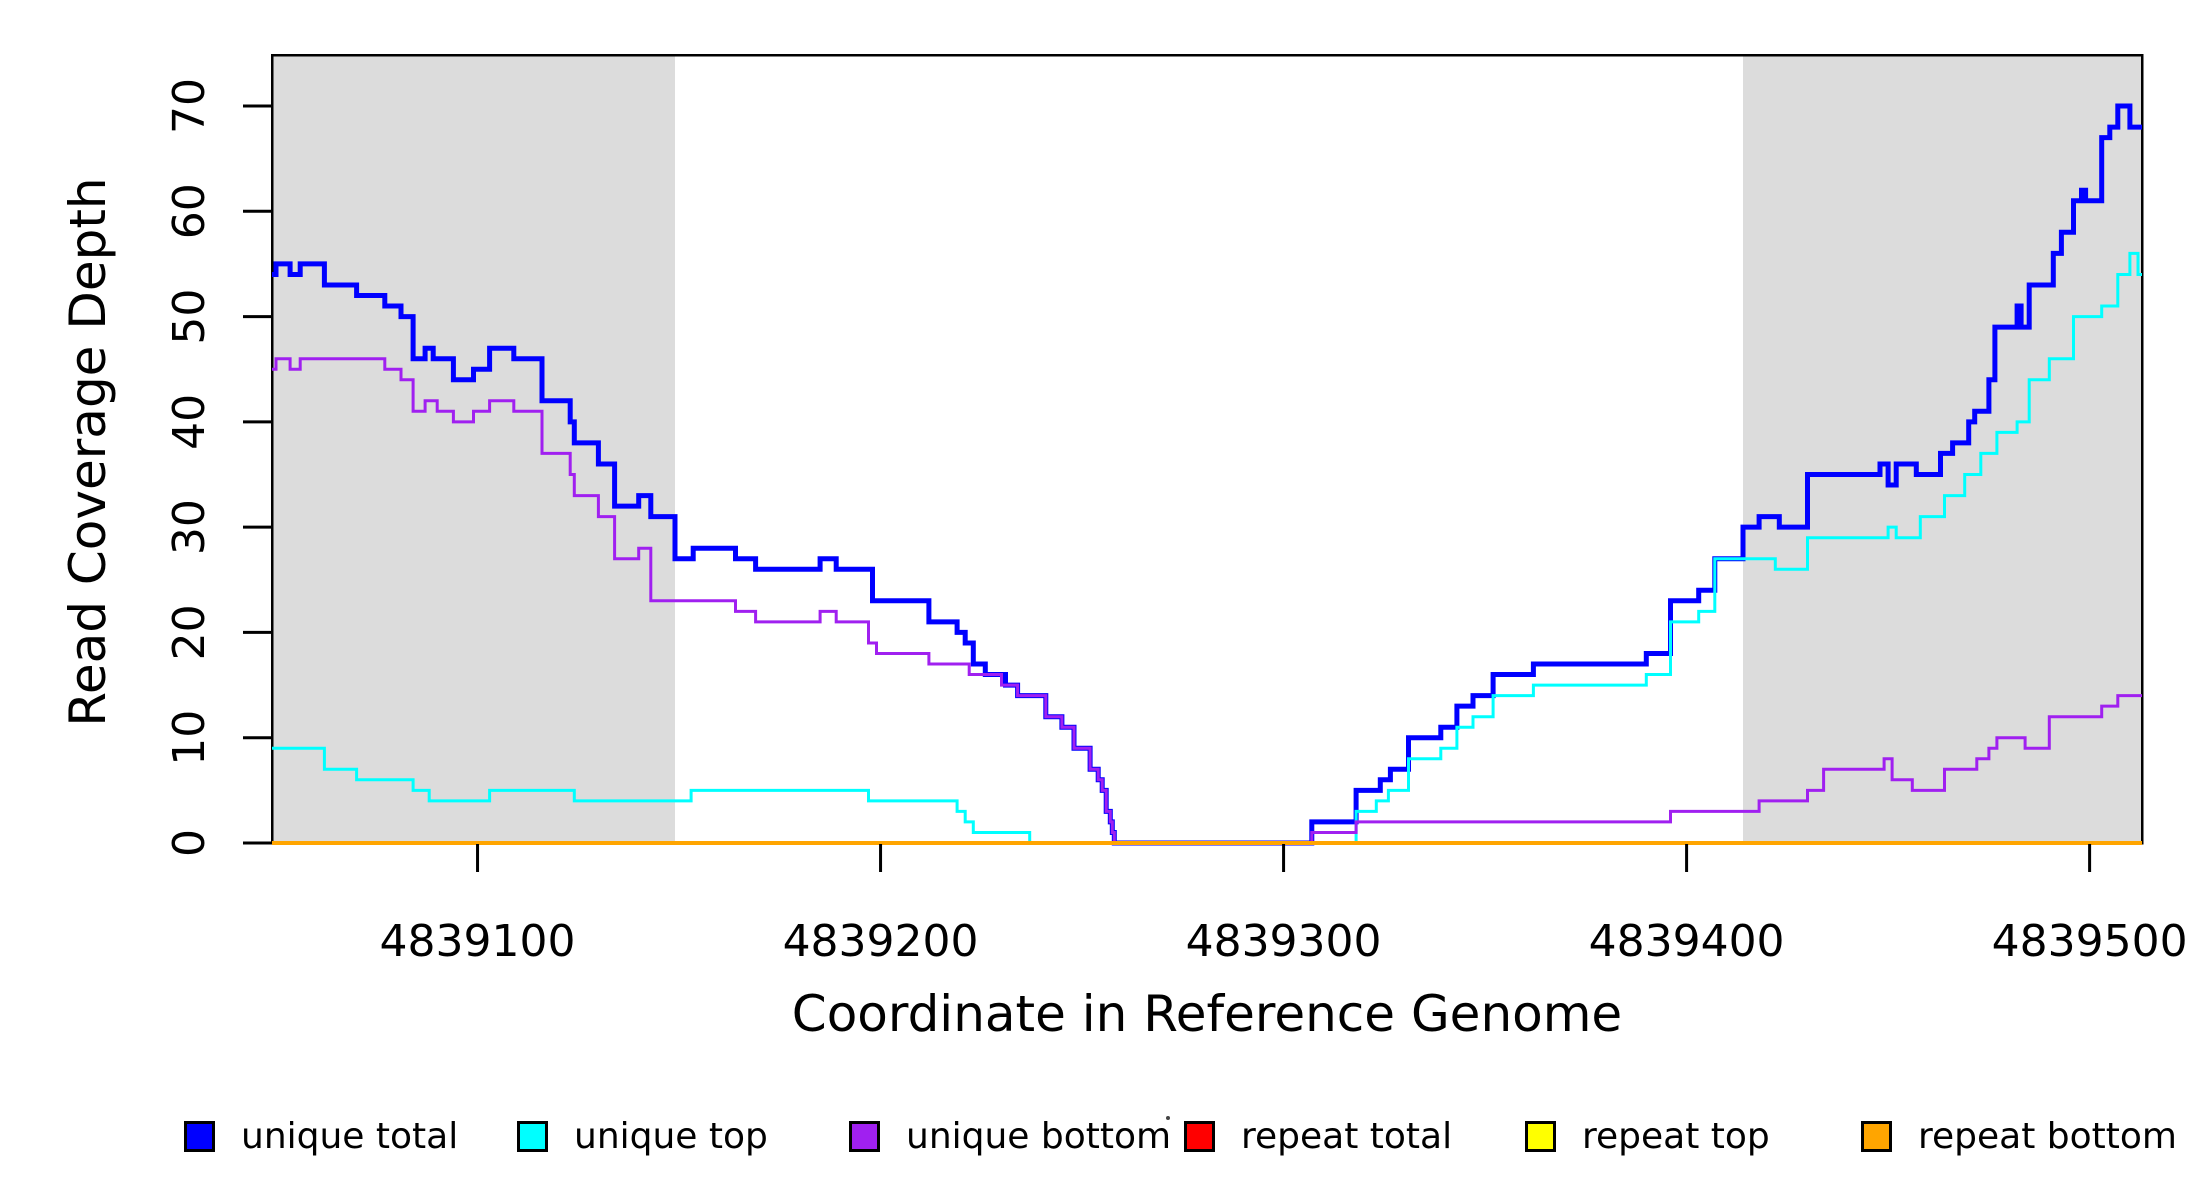 The image size is (2200, 1200). Describe the element at coordinates (189, 317) in the screenshot. I see `y-tick-label: 50` at that location.